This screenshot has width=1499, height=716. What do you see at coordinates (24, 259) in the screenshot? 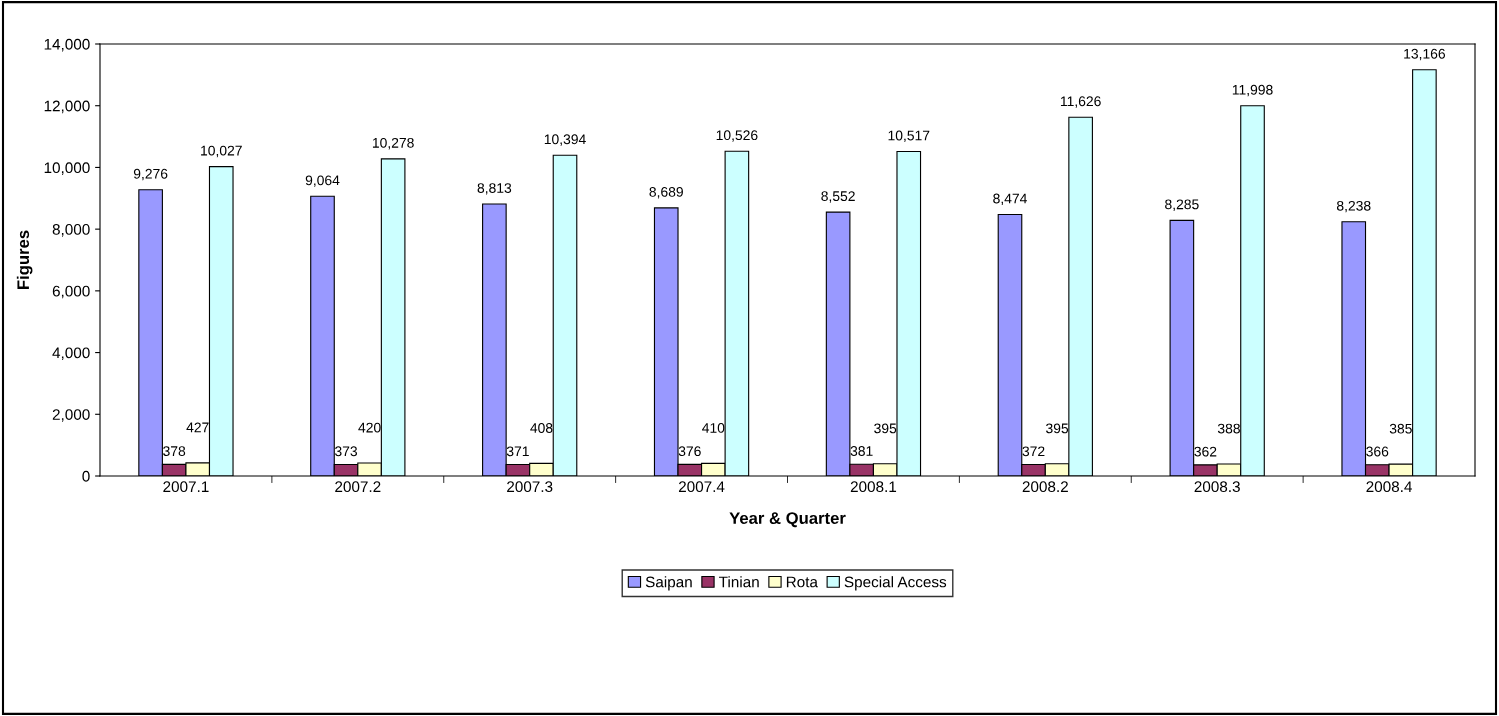
I see `y-axis-title: Figures` at bounding box center [24, 259].